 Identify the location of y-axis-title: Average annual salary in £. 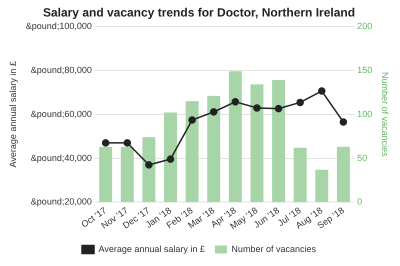
(13, 114).